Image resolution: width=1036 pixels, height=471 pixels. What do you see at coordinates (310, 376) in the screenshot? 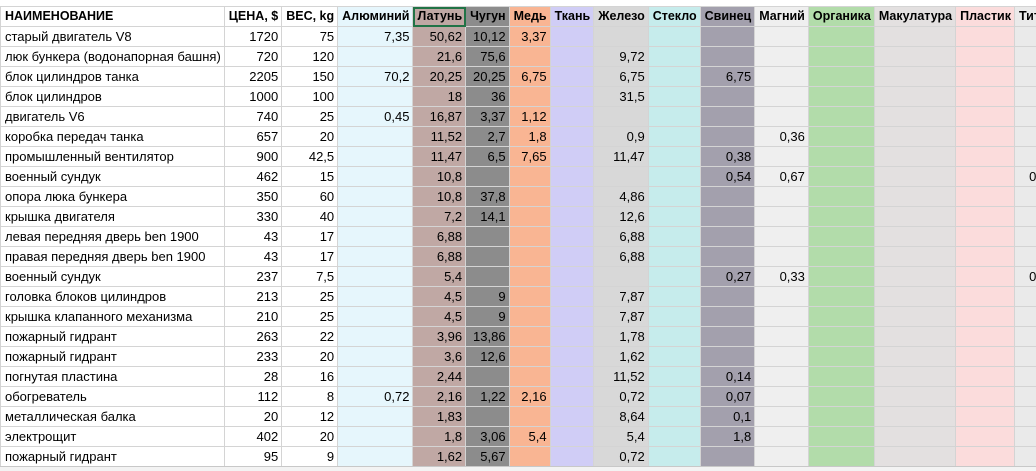
I see `cell-weight: 16` at bounding box center [310, 376].